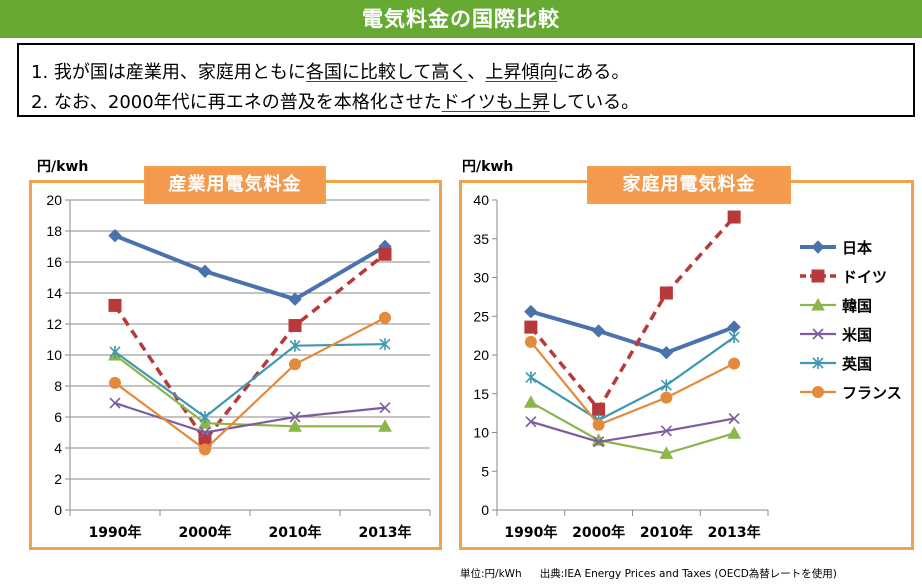 This screenshot has height=587, width=922. Describe the element at coordinates (476, 72) in the screenshot. I see `summary-line-1-mid: 、` at that location.